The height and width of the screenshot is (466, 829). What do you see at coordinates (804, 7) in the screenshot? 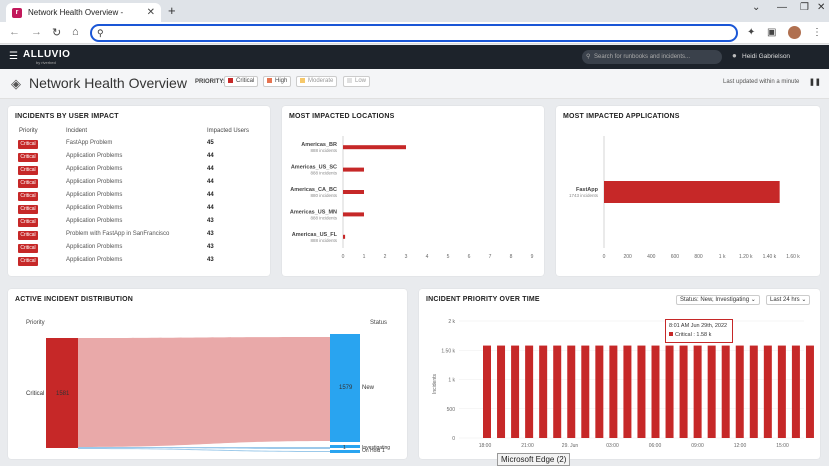
I see `restore-icon: ❐` at bounding box center [804, 7].